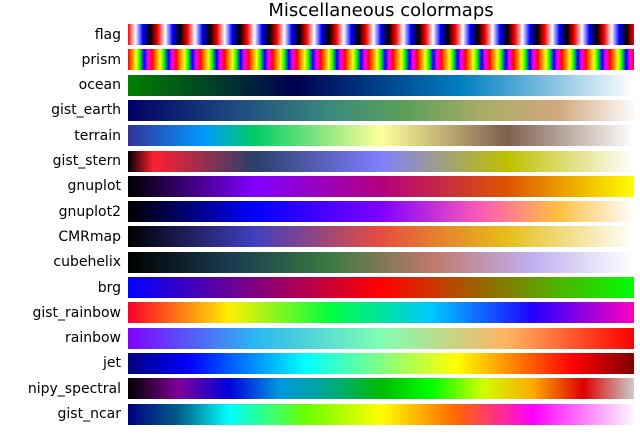  Describe the element at coordinates (381, 60) in the screenshot. I see `colormap-bar-prism` at that location.